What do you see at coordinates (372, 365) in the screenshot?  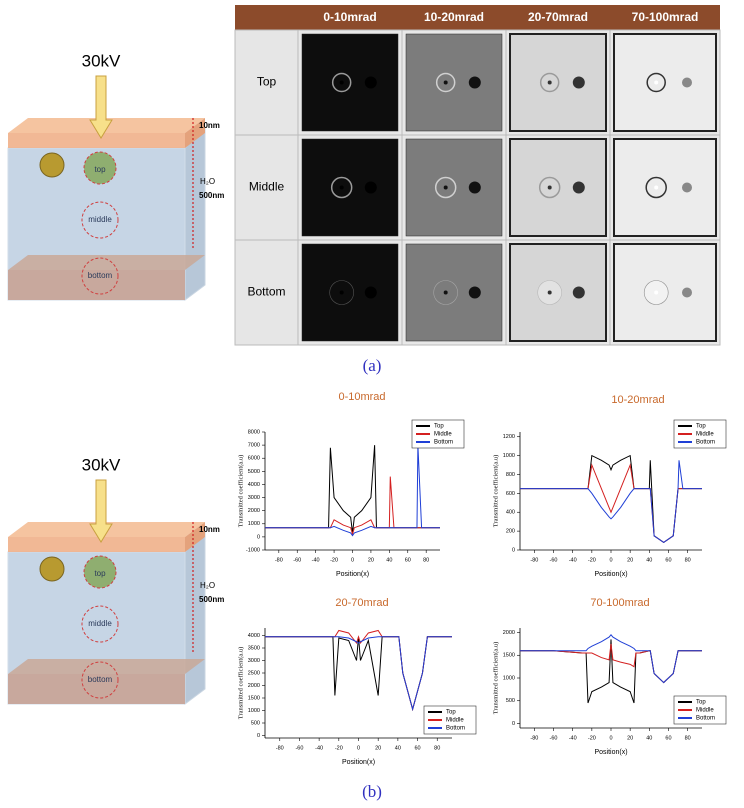 I see `caption: (a)` at bounding box center [372, 365].